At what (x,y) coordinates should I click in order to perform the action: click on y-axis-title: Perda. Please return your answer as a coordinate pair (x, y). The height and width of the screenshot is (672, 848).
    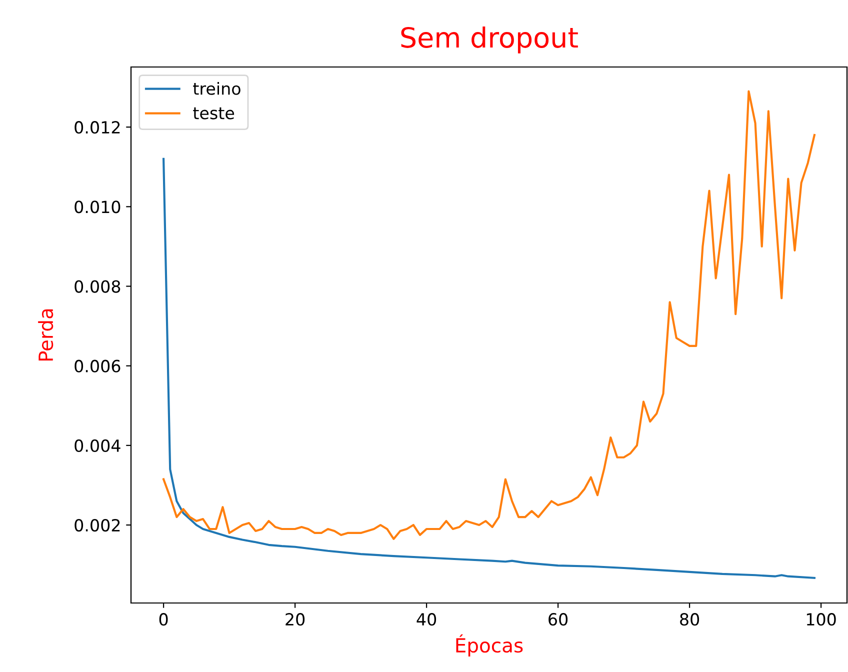
    Looking at the image, I should click on (46, 335).